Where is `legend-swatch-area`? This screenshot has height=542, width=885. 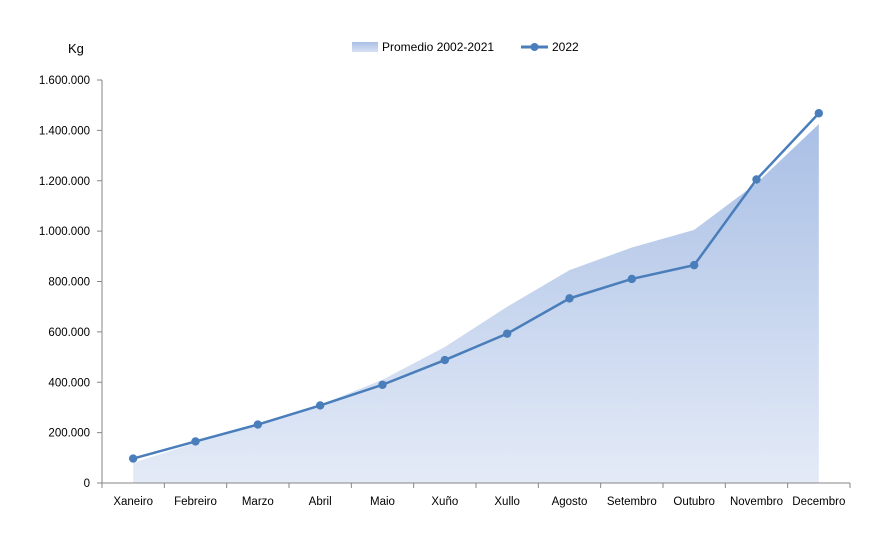 legend-swatch-area is located at coordinates (365, 47).